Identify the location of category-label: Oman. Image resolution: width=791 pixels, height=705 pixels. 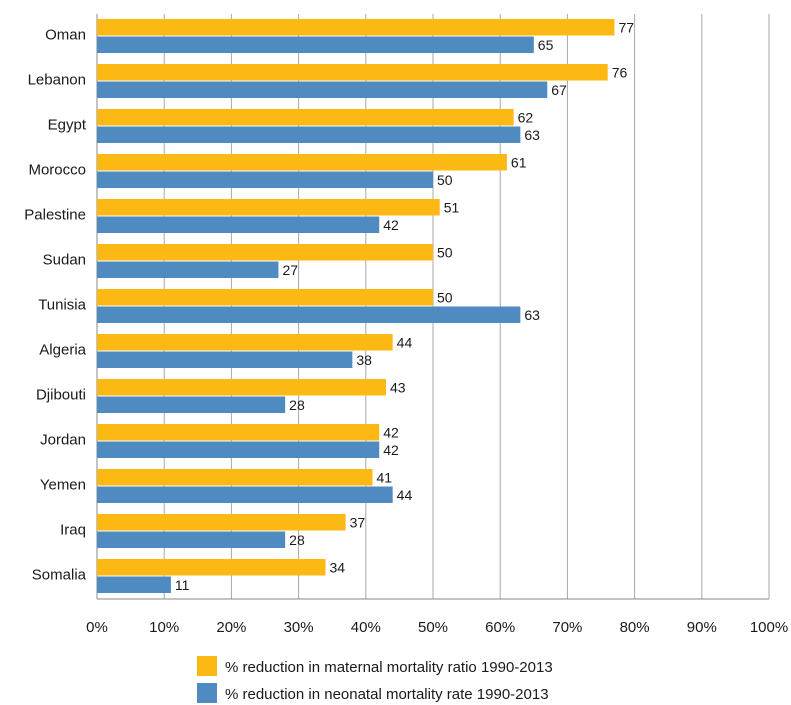
(65, 35).